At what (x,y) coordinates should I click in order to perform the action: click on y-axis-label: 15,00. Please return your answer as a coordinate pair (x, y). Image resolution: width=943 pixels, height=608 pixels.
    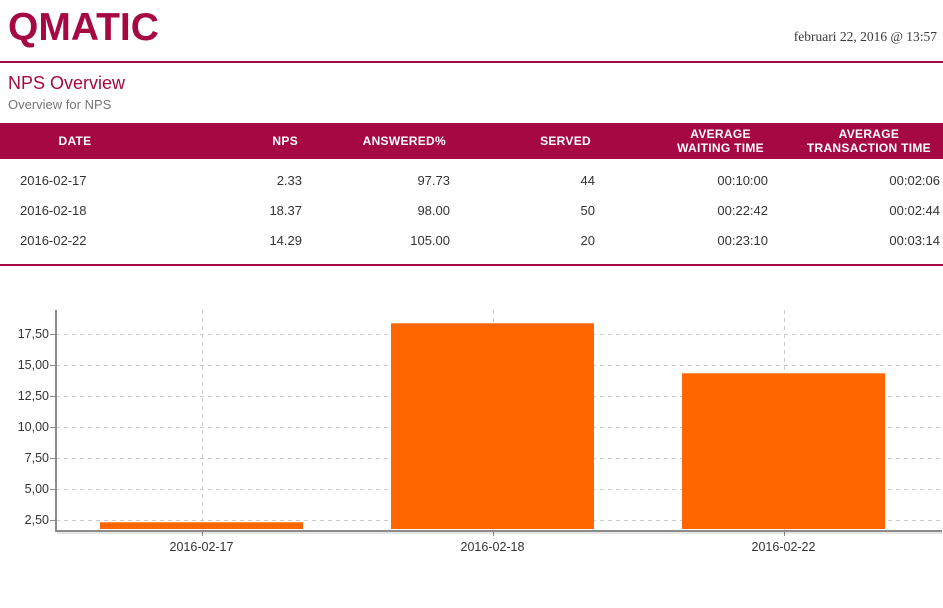
    Looking at the image, I should click on (33, 364).